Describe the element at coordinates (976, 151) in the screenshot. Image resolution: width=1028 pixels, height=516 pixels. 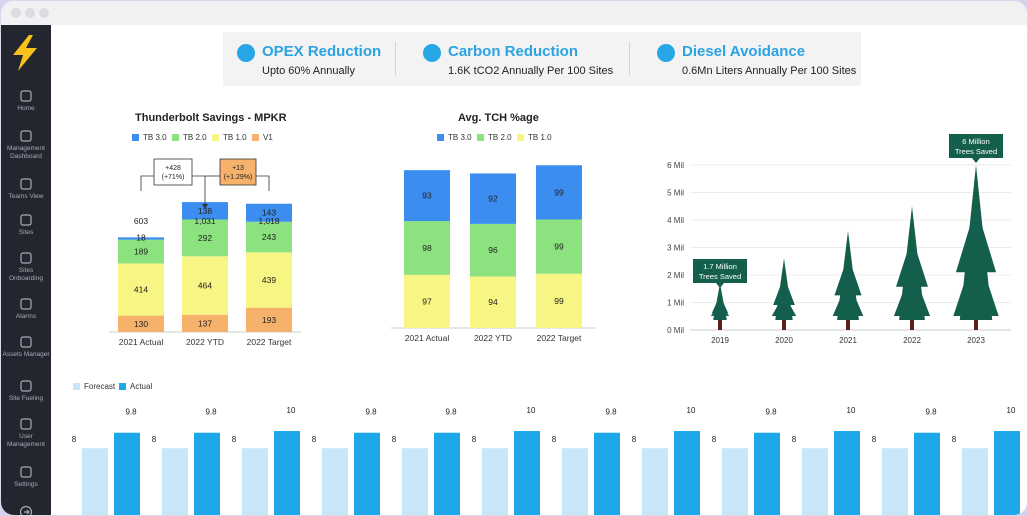
I see `svg-text: Trees Saved` at that location.